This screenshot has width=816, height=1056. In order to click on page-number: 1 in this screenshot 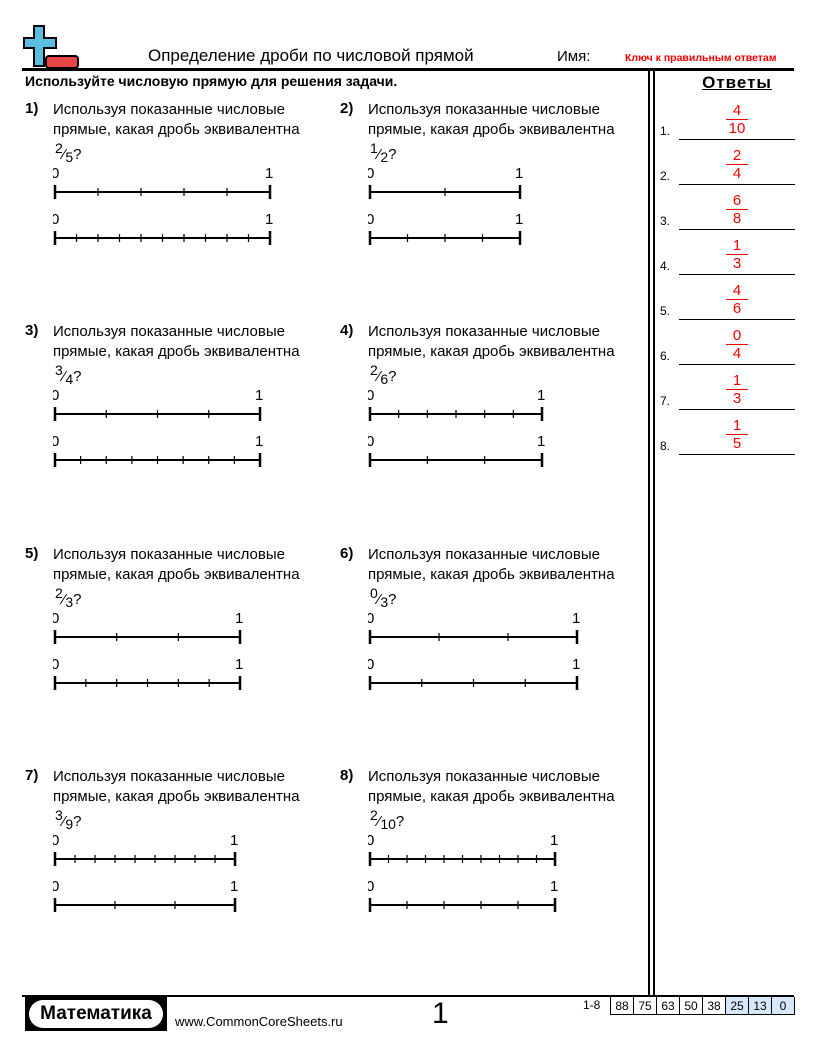, I will do `click(440, 1013)`.